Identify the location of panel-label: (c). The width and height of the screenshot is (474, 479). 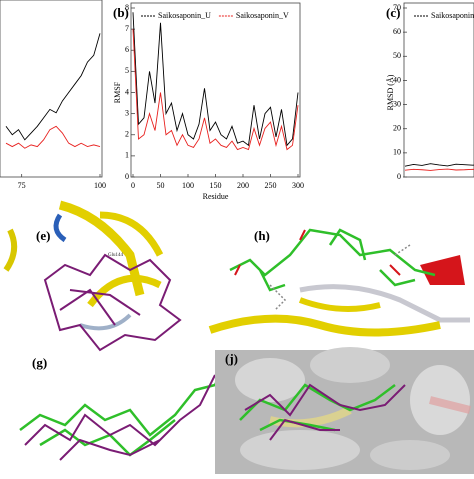
(393, 12).